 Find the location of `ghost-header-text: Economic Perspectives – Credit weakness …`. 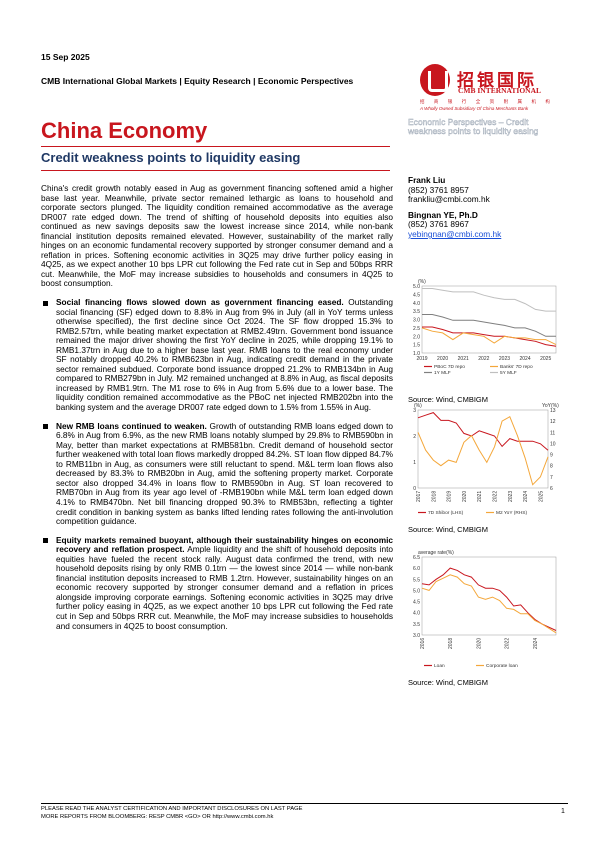

ghost-header-text: Economic Perspectives – Credit weakness … is located at coordinates (473, 126).